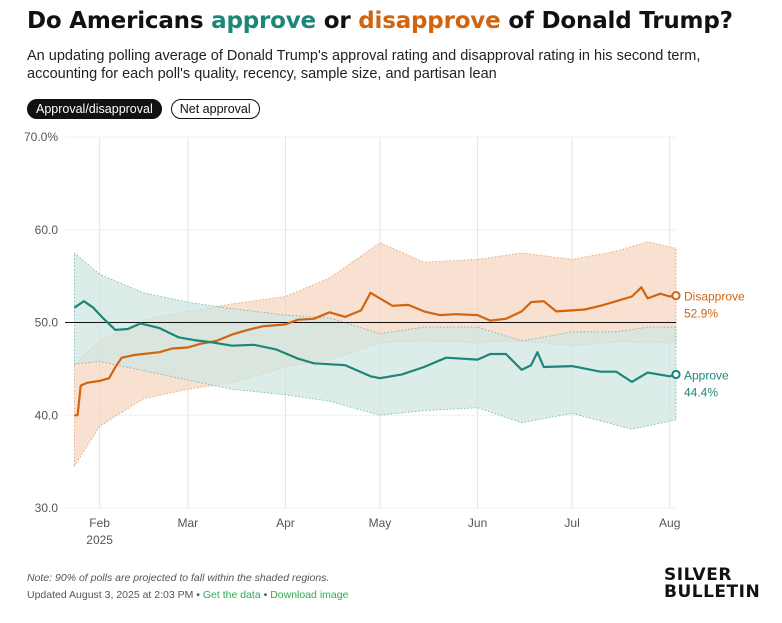 This screenshot has height=623, width=782. Describe the element at coordinates (337, 21) in the screenshot. I see `title-part-2: or` at that location.